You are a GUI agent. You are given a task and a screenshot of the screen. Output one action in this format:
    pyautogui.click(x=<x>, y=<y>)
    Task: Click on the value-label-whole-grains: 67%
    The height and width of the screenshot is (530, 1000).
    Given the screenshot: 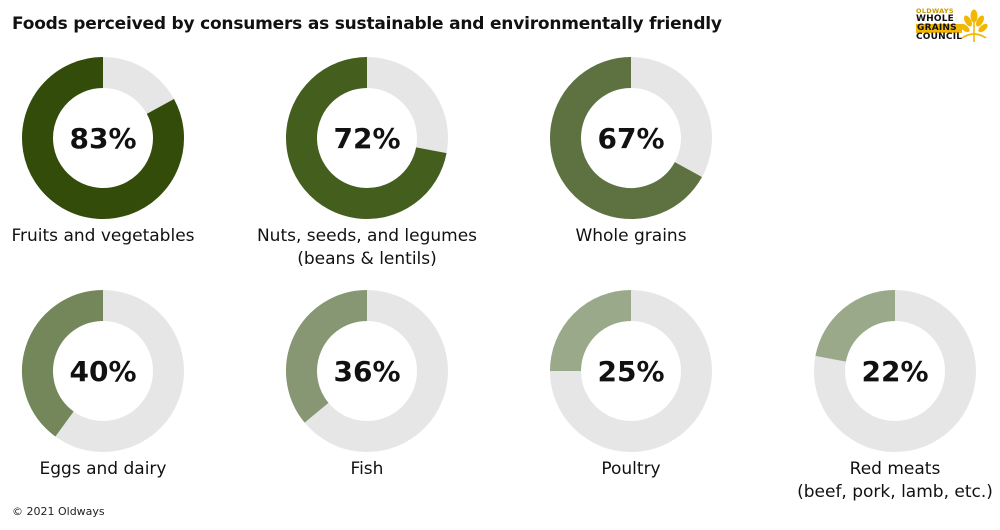 What is the action you would take?
    pyautogui.click(x=630, y=138)
    